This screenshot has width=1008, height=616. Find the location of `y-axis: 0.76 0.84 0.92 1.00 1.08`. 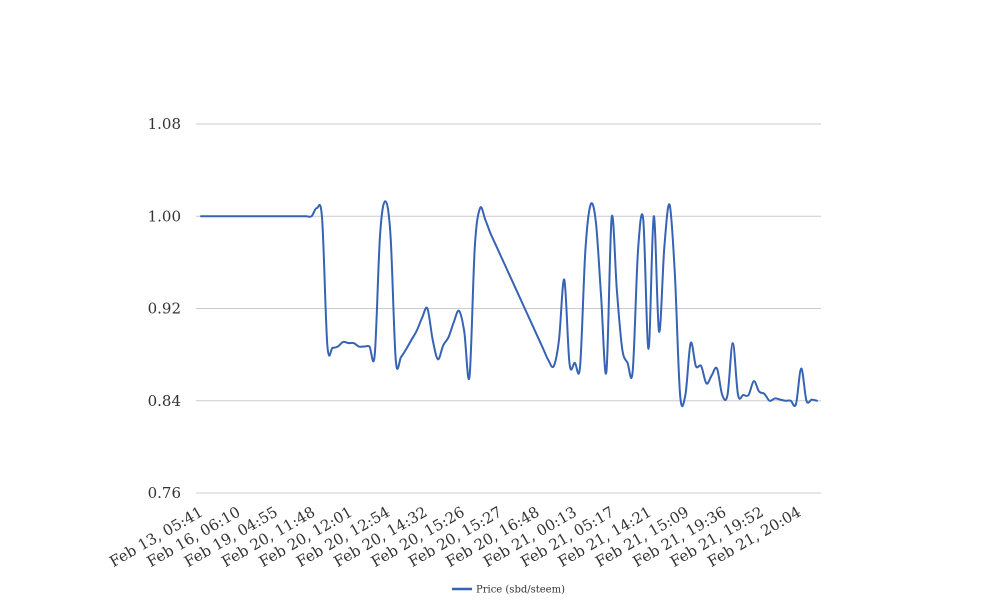

y-axis: 0.76 0.84 0.92 1.00 1.08 is located at coordinates (164, 308).